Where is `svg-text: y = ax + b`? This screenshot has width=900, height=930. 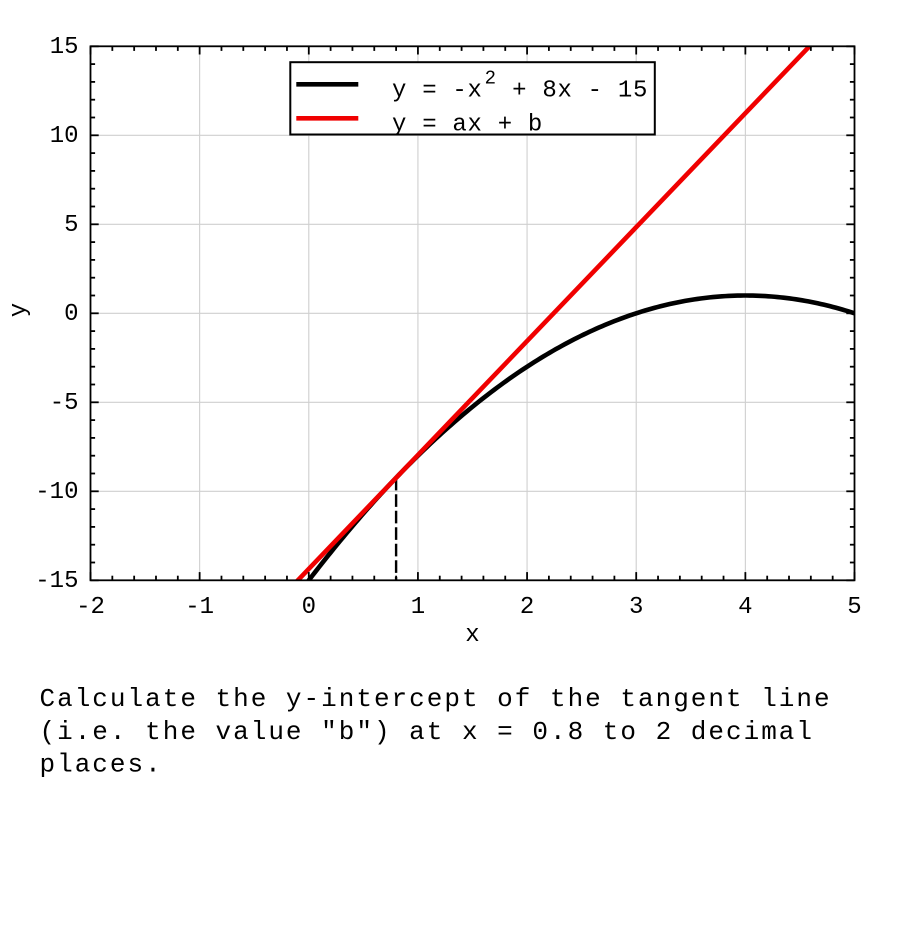 svg-text: y = ax + b is located at coordinates (467, 125).